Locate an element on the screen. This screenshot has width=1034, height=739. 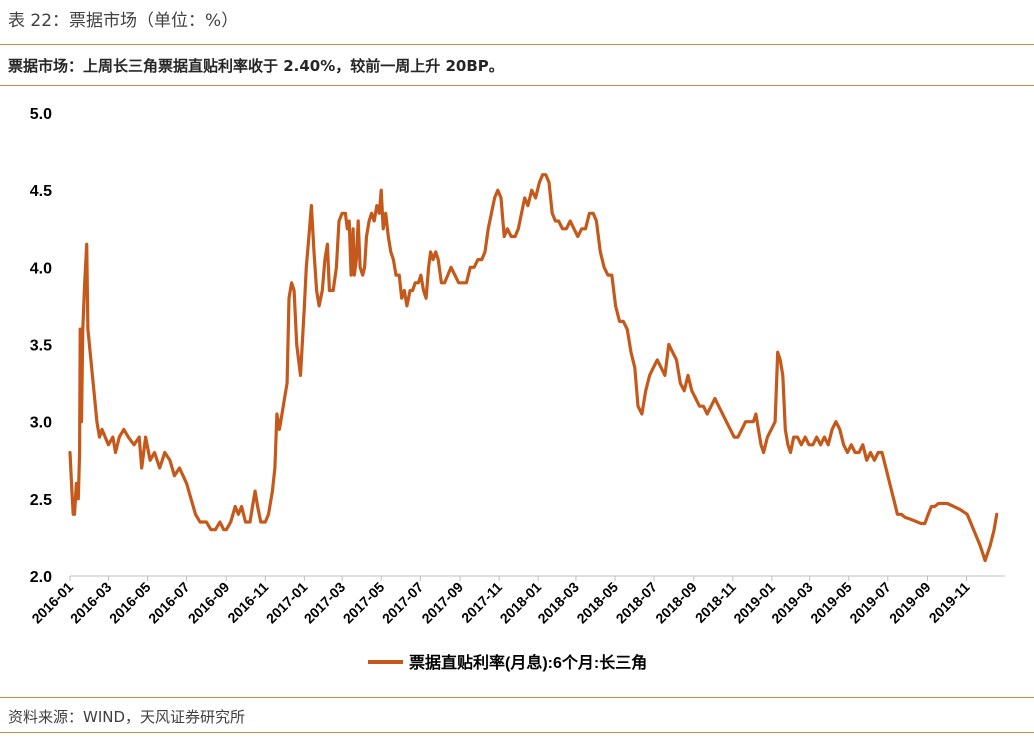
x-tick-label: 2016-05 is located at coordinates (130, 603).